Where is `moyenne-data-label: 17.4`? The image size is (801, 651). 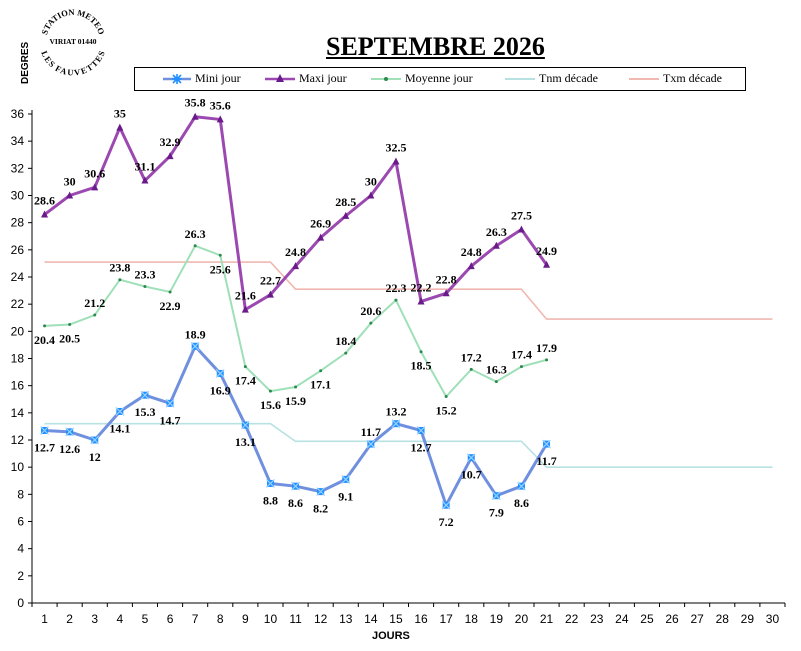 moyenne-data-label: 17.4 is located at coordinates (245, 381).